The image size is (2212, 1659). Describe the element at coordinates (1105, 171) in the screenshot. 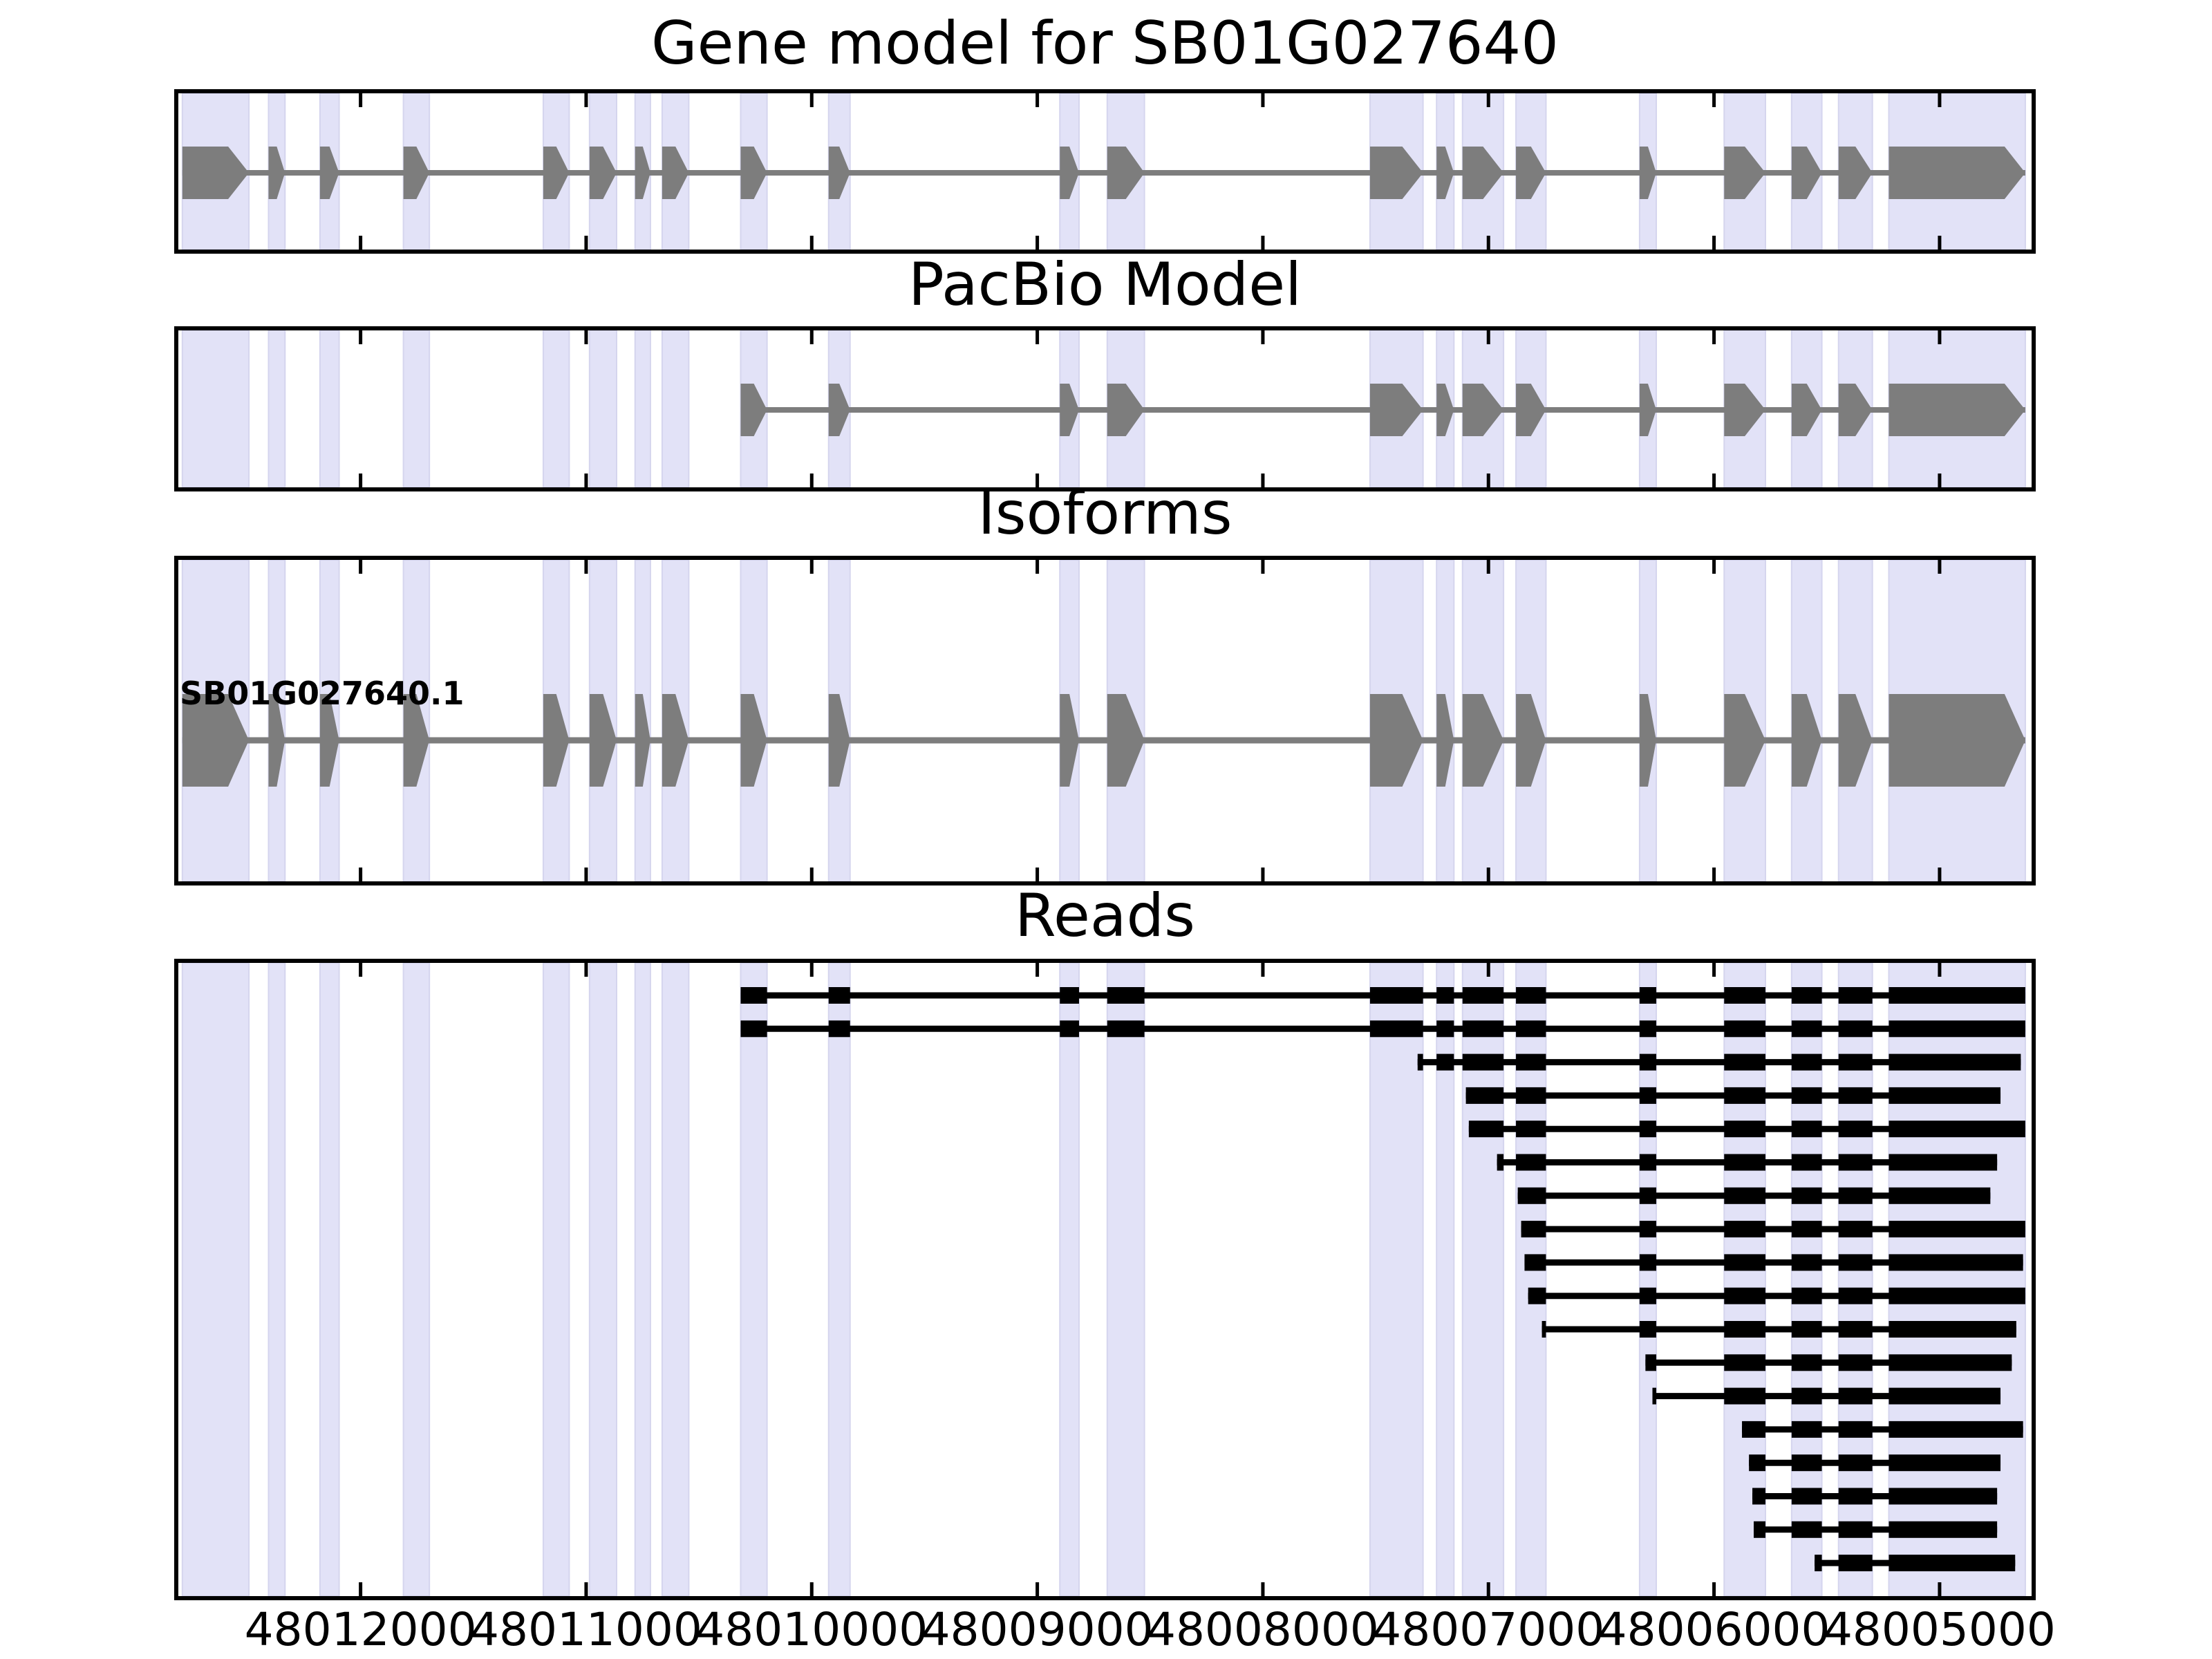

I see `panel-border` at that location.